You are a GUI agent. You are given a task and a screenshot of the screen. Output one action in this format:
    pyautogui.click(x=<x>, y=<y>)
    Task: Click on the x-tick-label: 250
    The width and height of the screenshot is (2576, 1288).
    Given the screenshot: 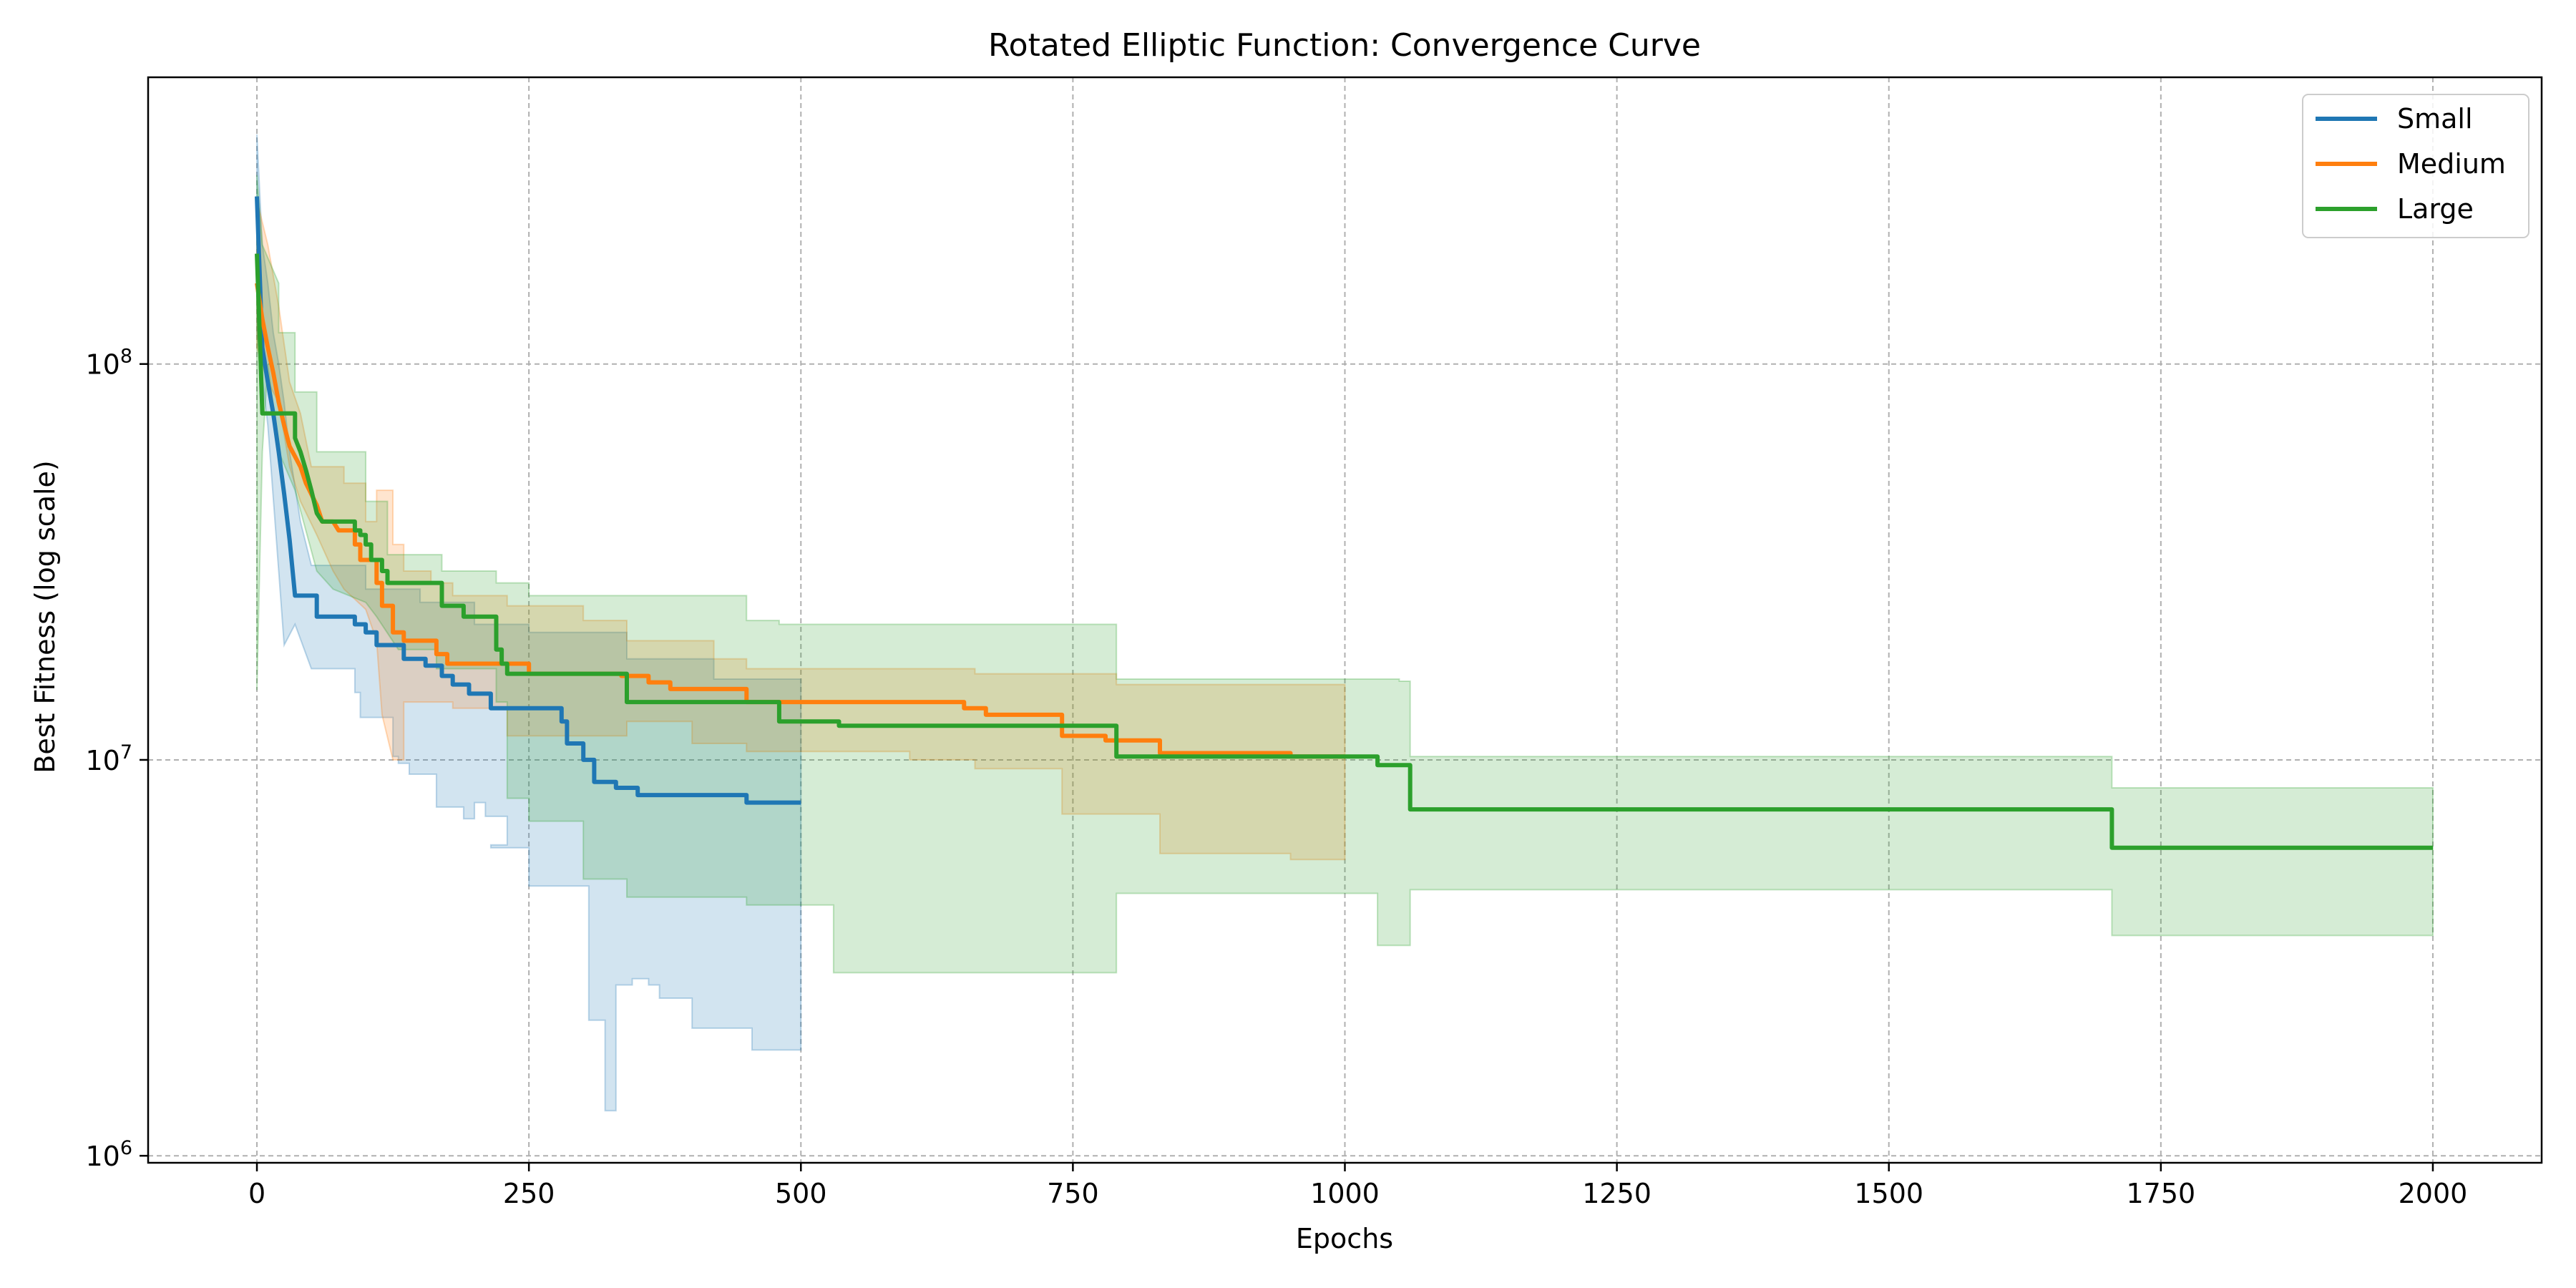 What is the action you would take?
    pyautogui.click(x=529, y=1193)
    